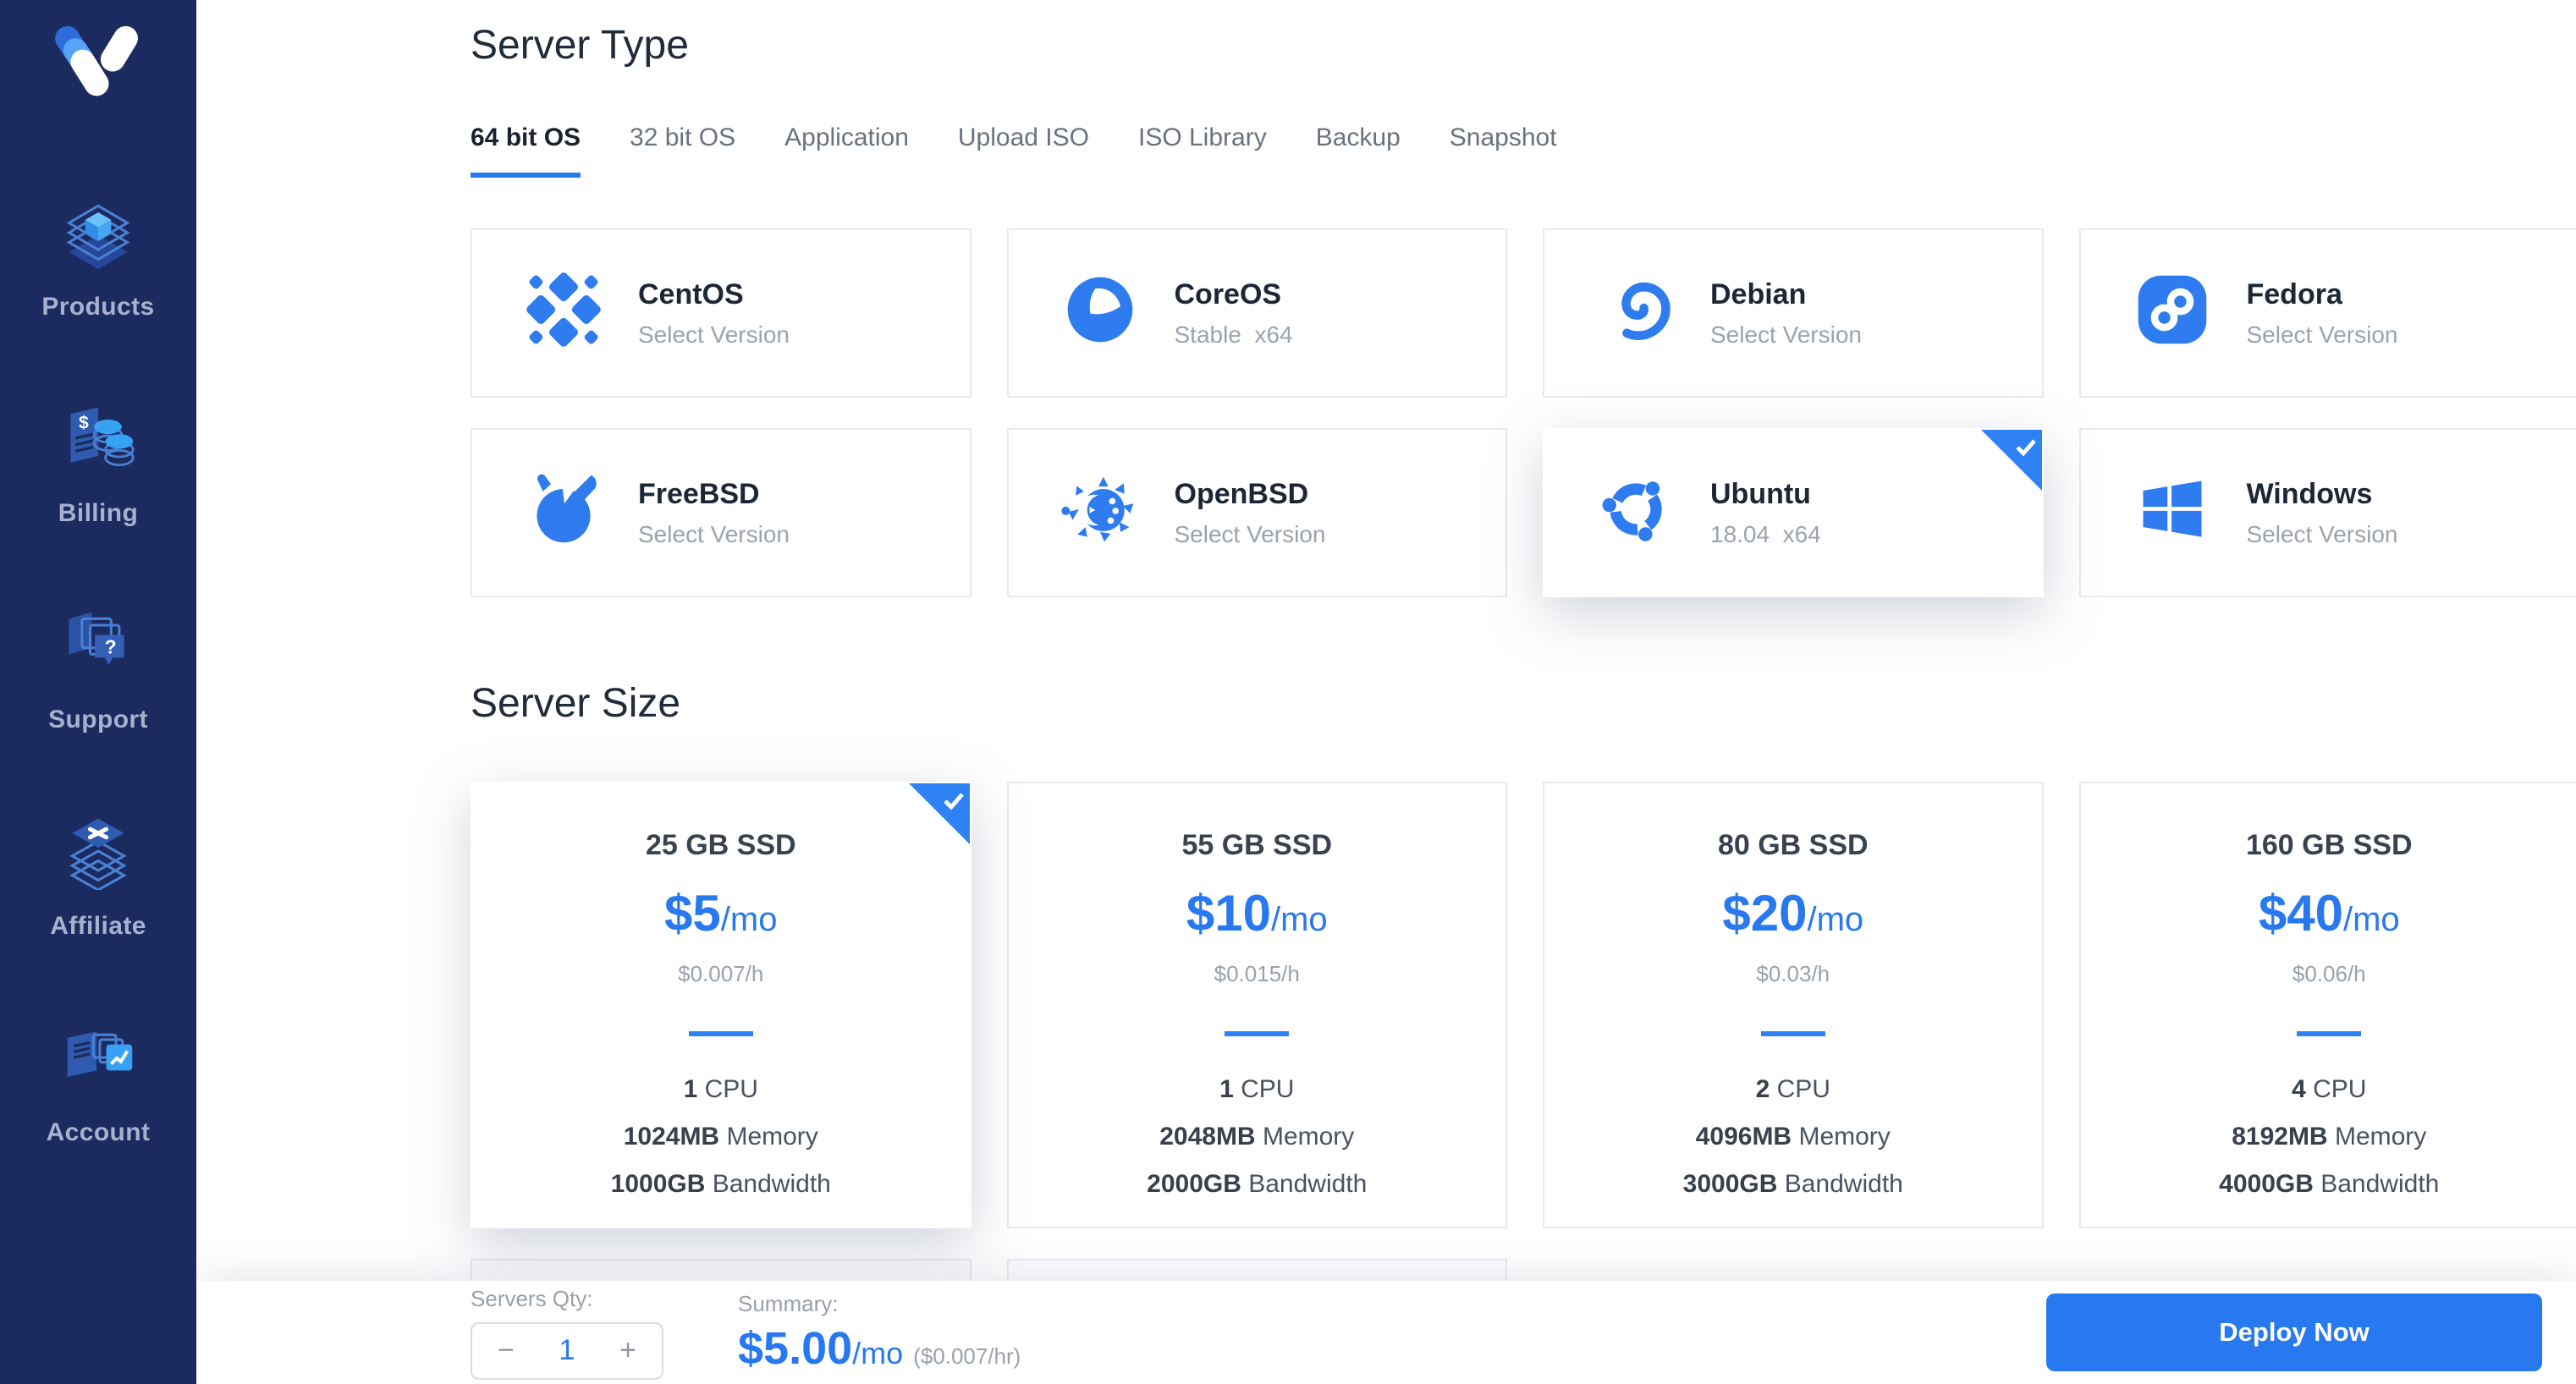  What do you see at coordinates (2309, 494) in the screenshot?
I see `os-name: Windows` at bounding box center [2309, 494].